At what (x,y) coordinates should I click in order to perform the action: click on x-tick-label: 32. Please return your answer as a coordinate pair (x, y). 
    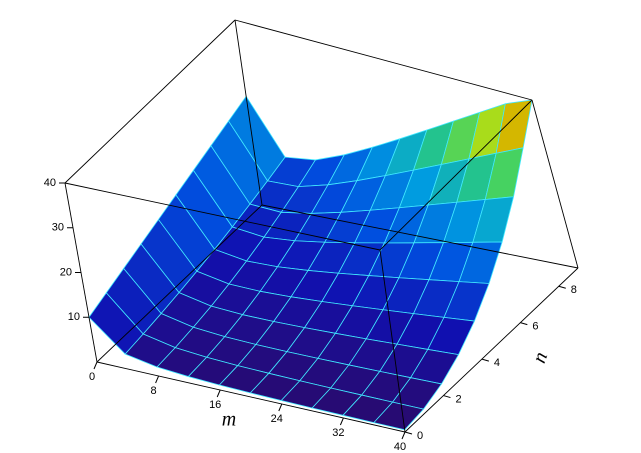
    Looking at the image, I should click on (338, 433).